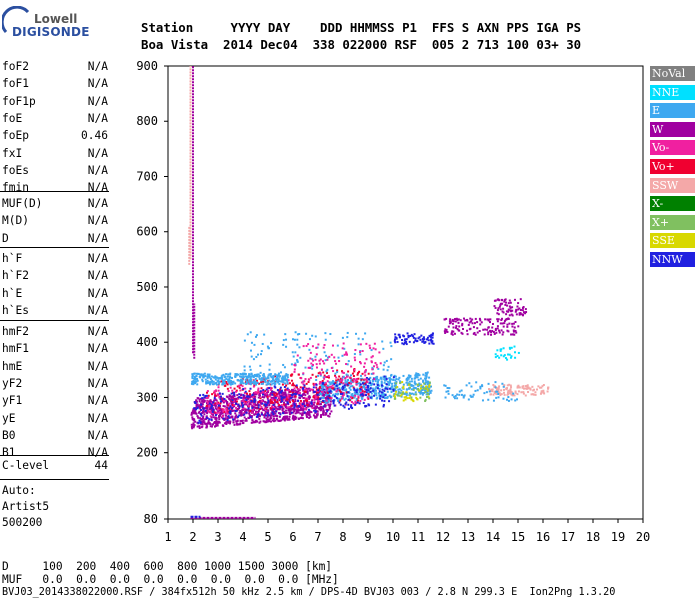 This screenshot has height=600, width=700. I want to click on panel-divider, so click(54, 455).